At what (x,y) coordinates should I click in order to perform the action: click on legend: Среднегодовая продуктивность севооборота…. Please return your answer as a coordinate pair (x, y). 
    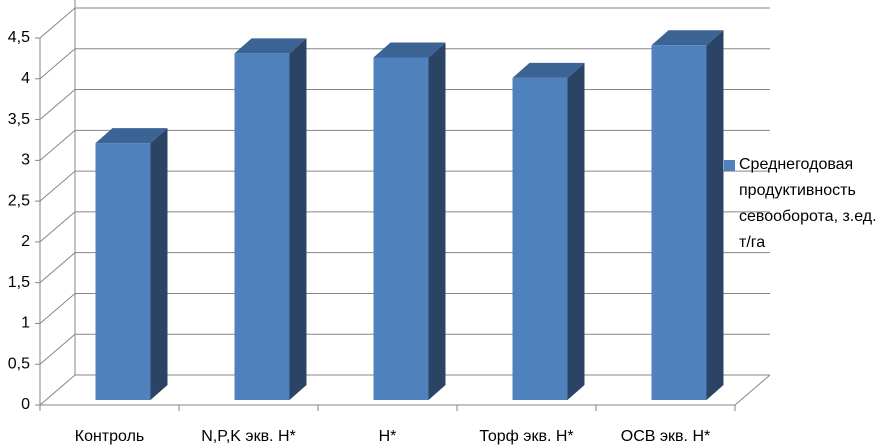
    Looking at the image, I should click on (804, 204).